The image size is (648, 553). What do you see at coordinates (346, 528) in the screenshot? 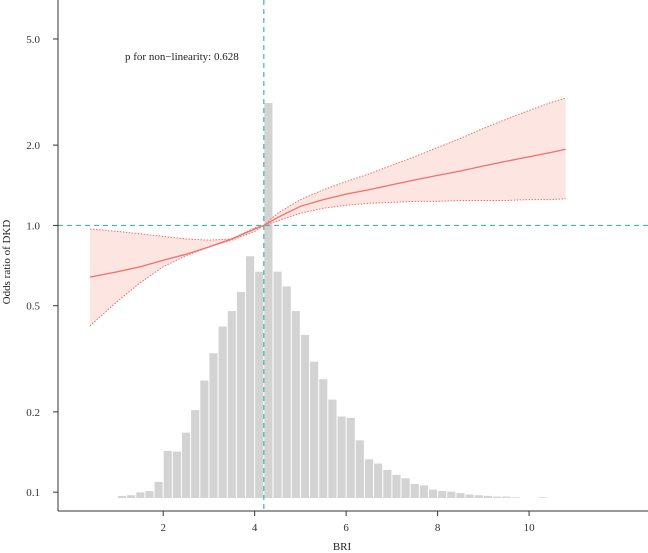
I see `x-tick-label: 6` at bounding box center [346, 528].